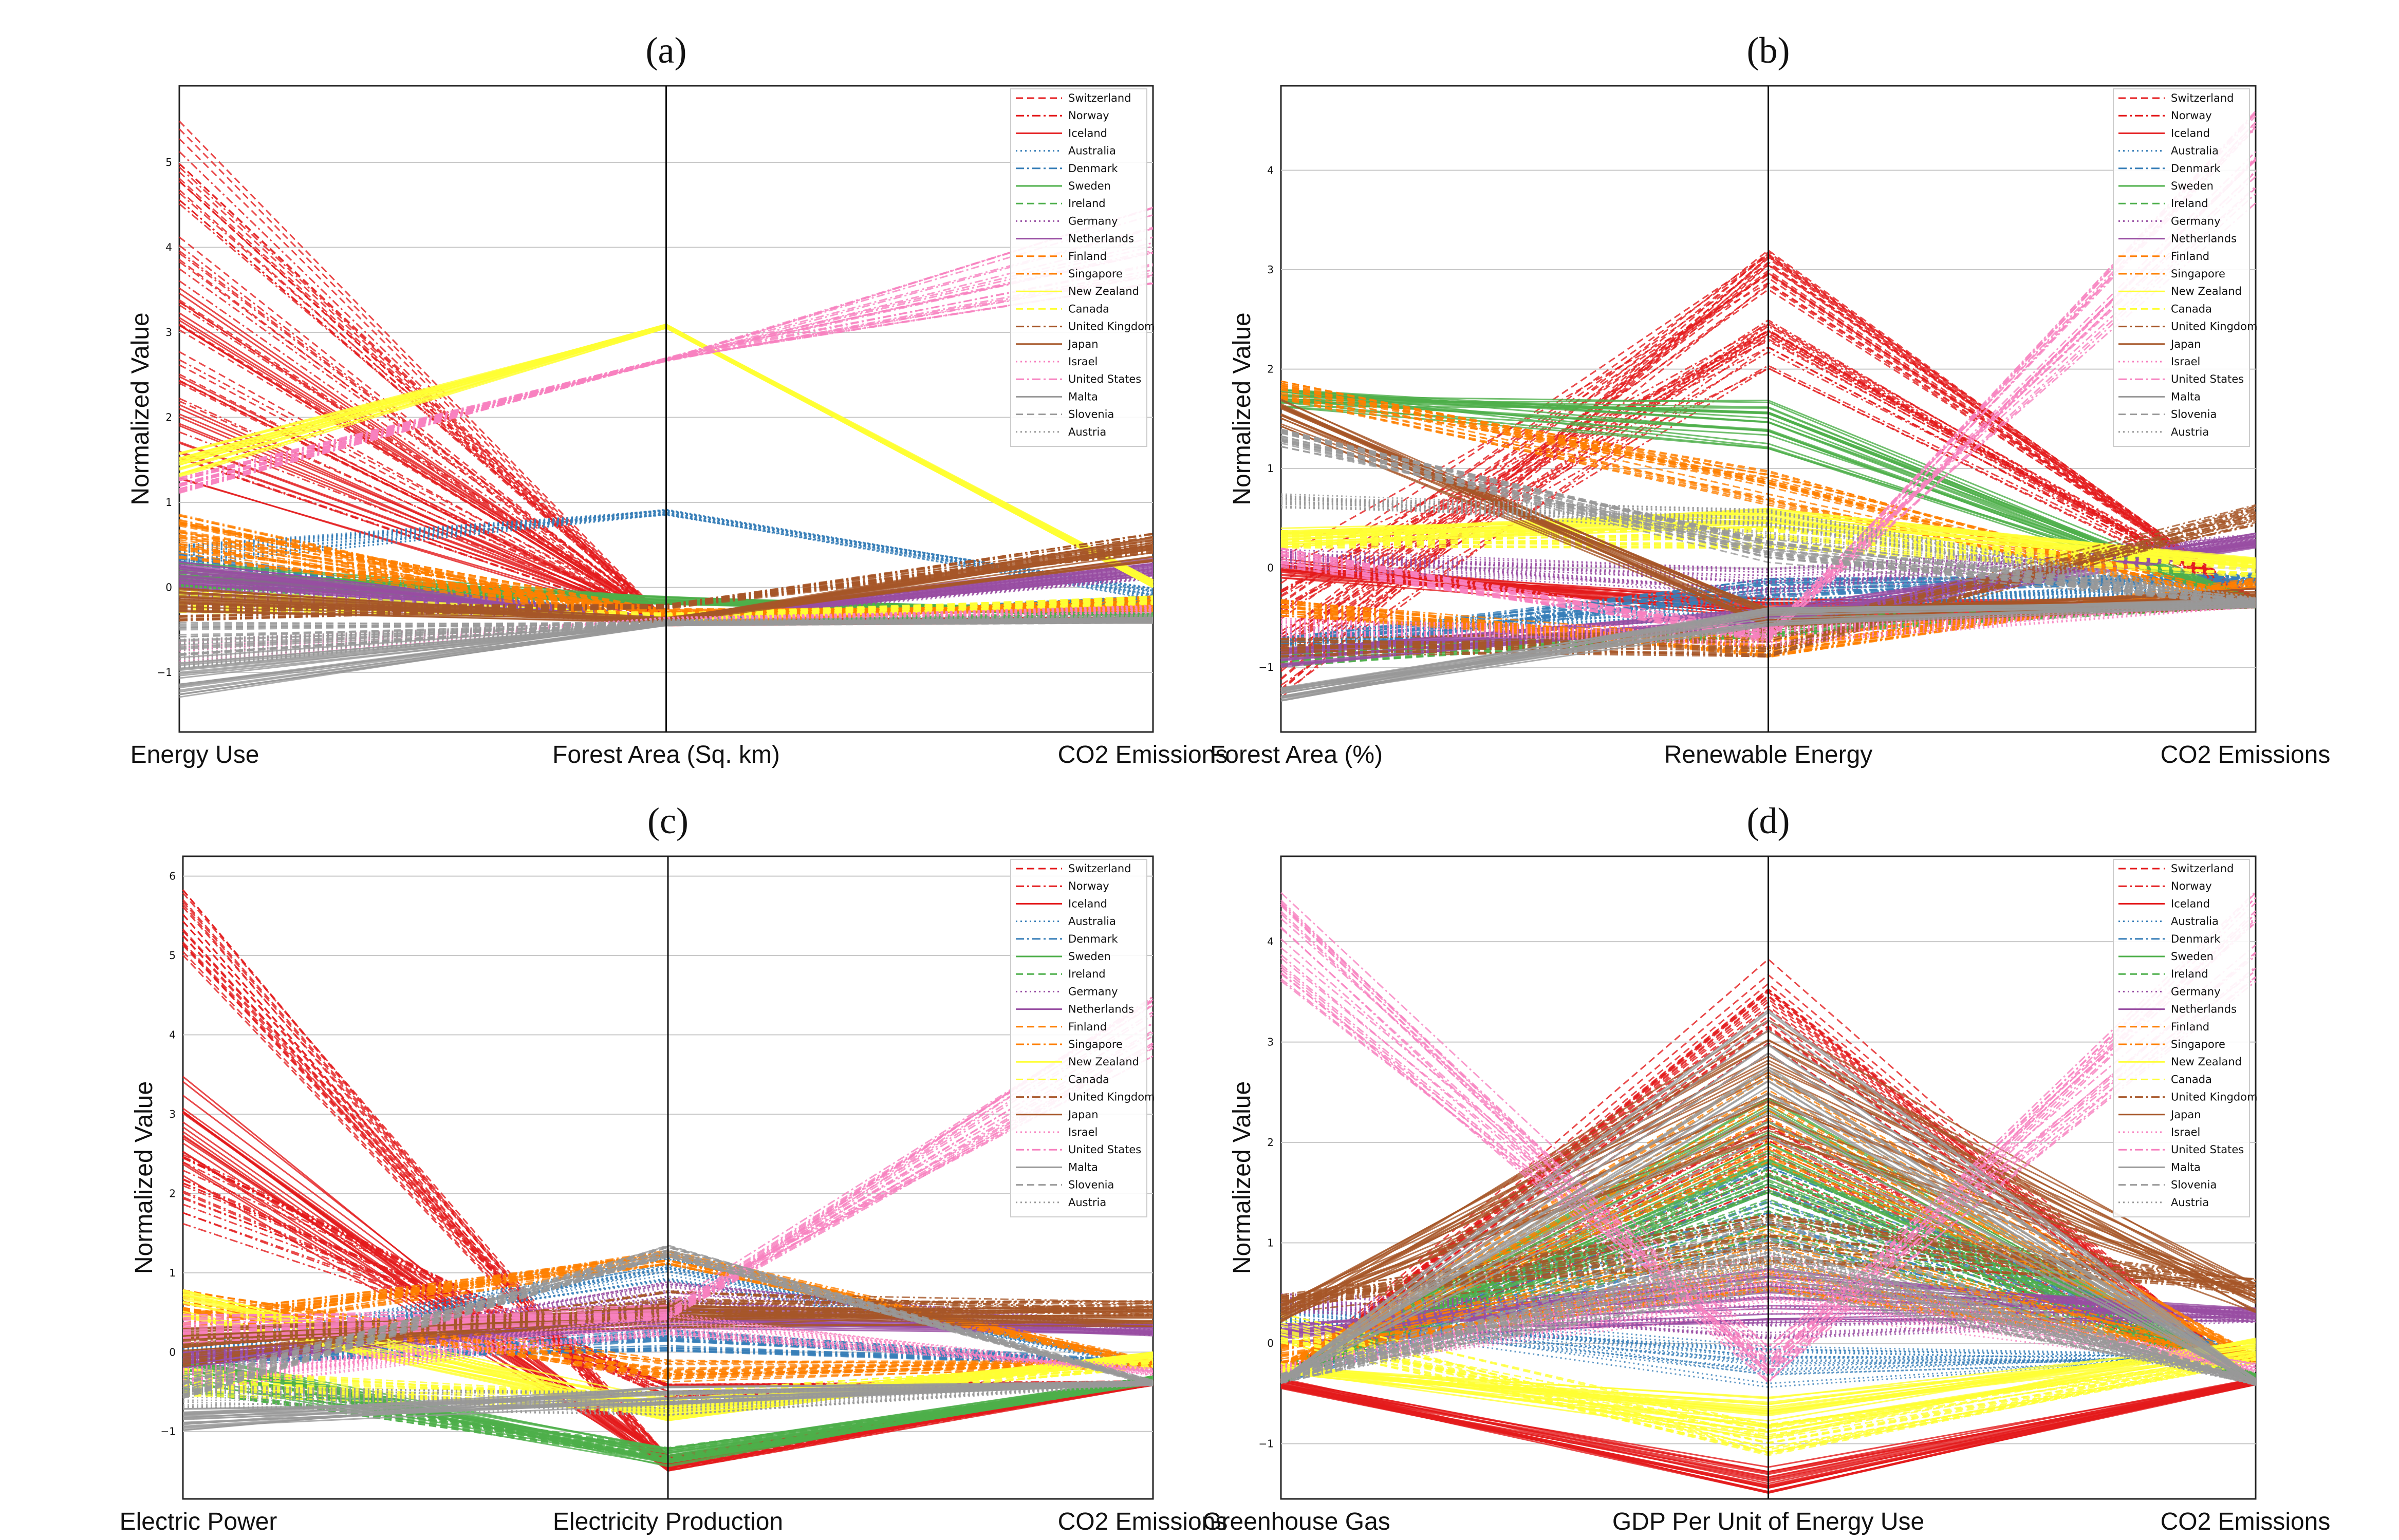 Image resolution: width=2399 pixels, height=1540 pixels. What do you see at coordinates (2191, 886) in the screenshot?
I see `legend-entry-label: Norway` at bounding box center [2191, 886].